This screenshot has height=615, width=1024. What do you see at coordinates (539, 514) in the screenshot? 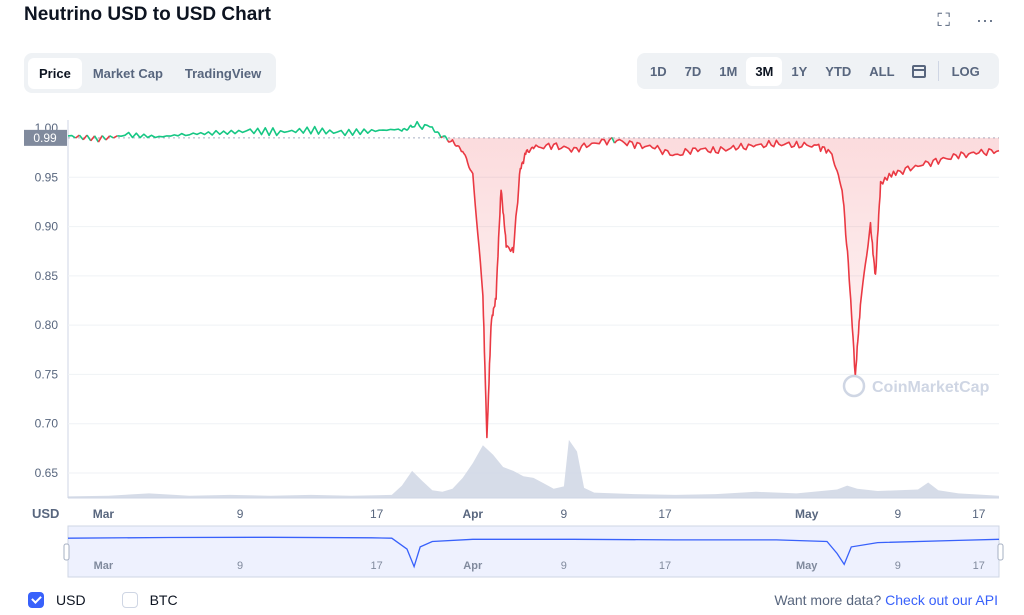
I see `x-axis: Mar 9 17 Apr 9 17 May 9 17` at bounding box center [539, 514].